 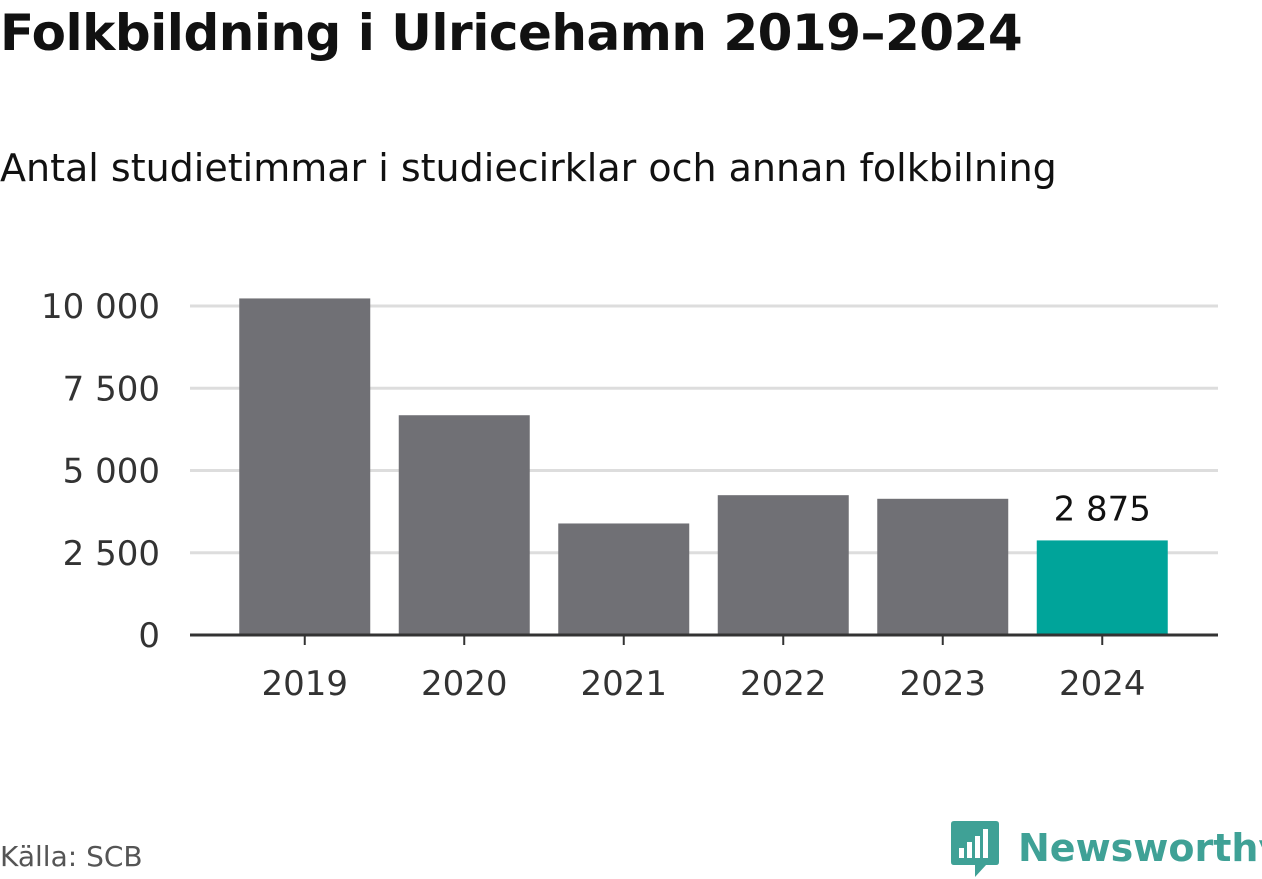 I want to click on brand-name: Newsworthy, so click(x=1140, y=848).